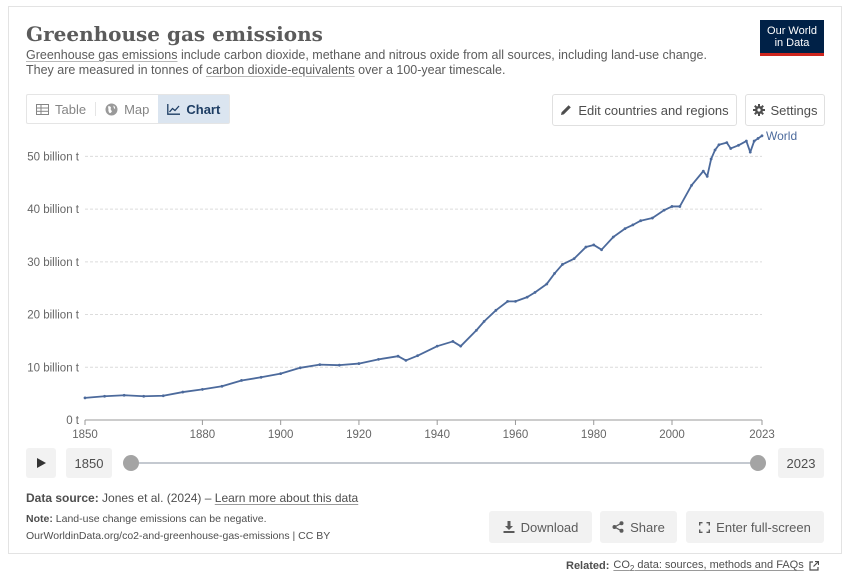 The width and height of the screenshot is (850, 580). I want to click on timeline-end-handle, so click(758, 463).